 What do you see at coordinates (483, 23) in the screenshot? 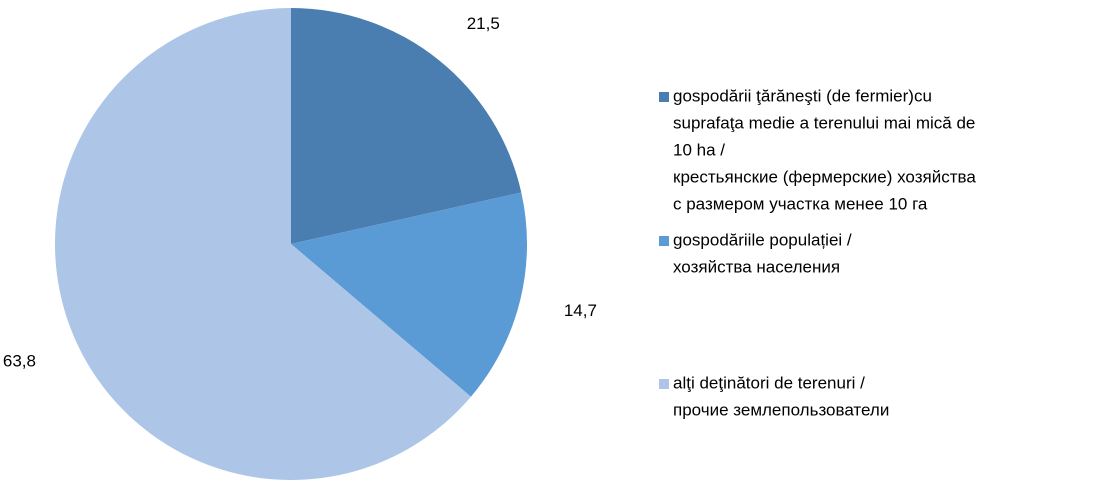
I see `data-label: 21,5` at bounding box center [483, 23].